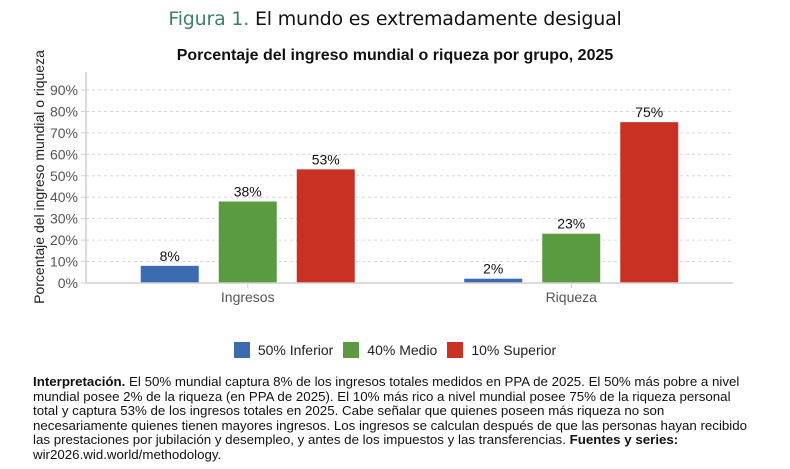  Describe the element at coordinates (64, 90) in the screenshot. I see `y-tick-label: 90%` at that location.